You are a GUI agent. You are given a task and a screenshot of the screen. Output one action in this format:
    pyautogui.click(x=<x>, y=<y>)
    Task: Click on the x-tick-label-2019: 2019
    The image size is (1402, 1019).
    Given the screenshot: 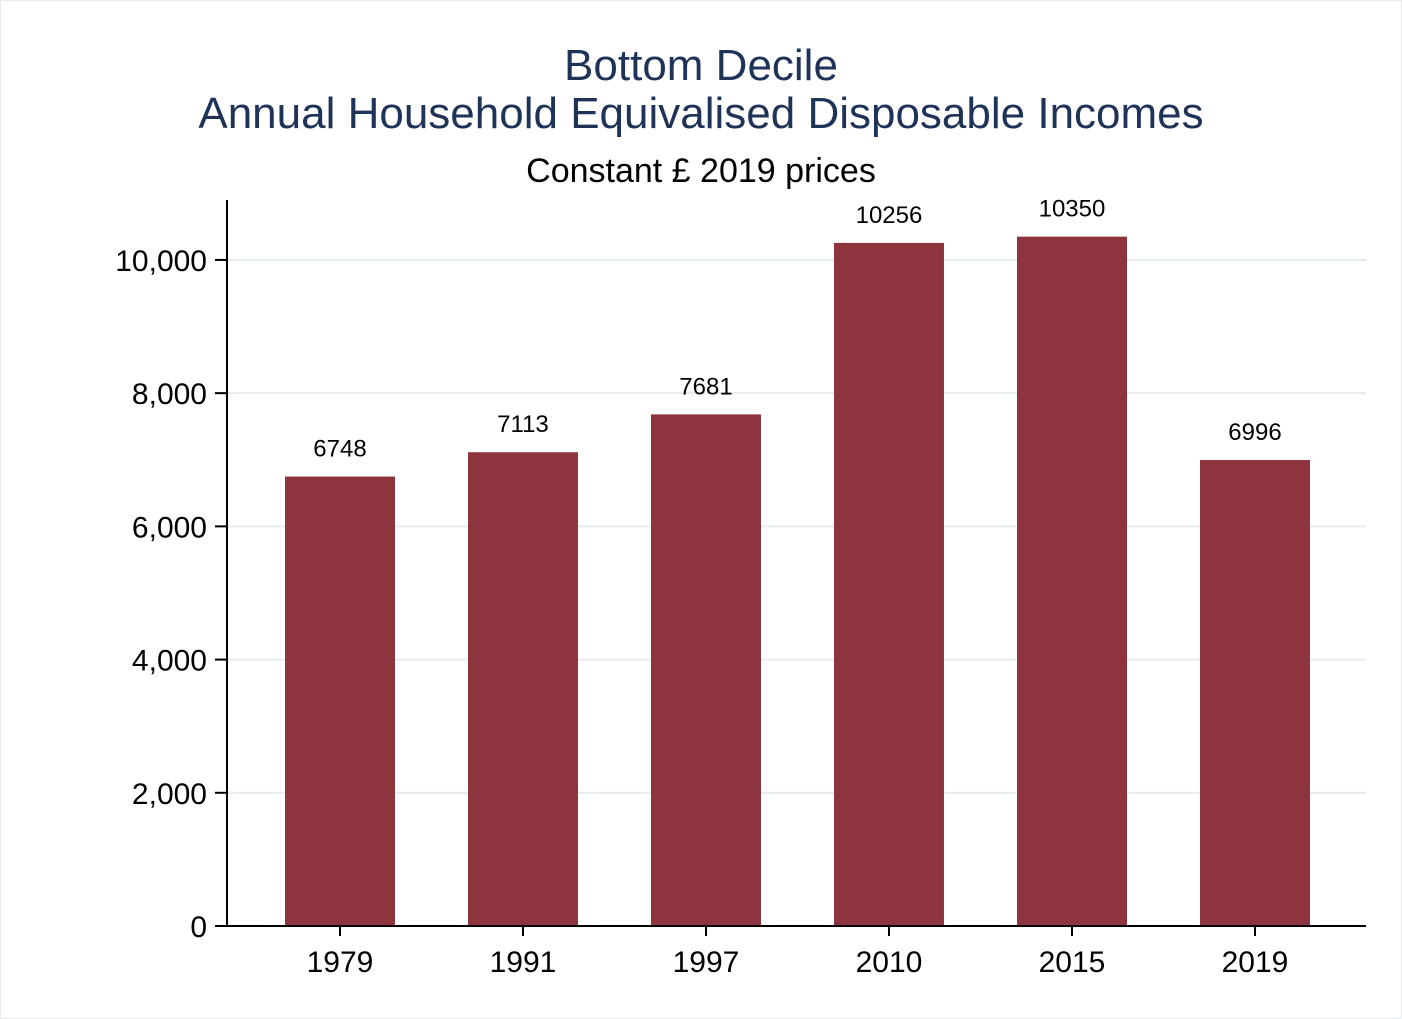 What is the action you would take?
    pyautogui.click(x=1255, y=962)
    